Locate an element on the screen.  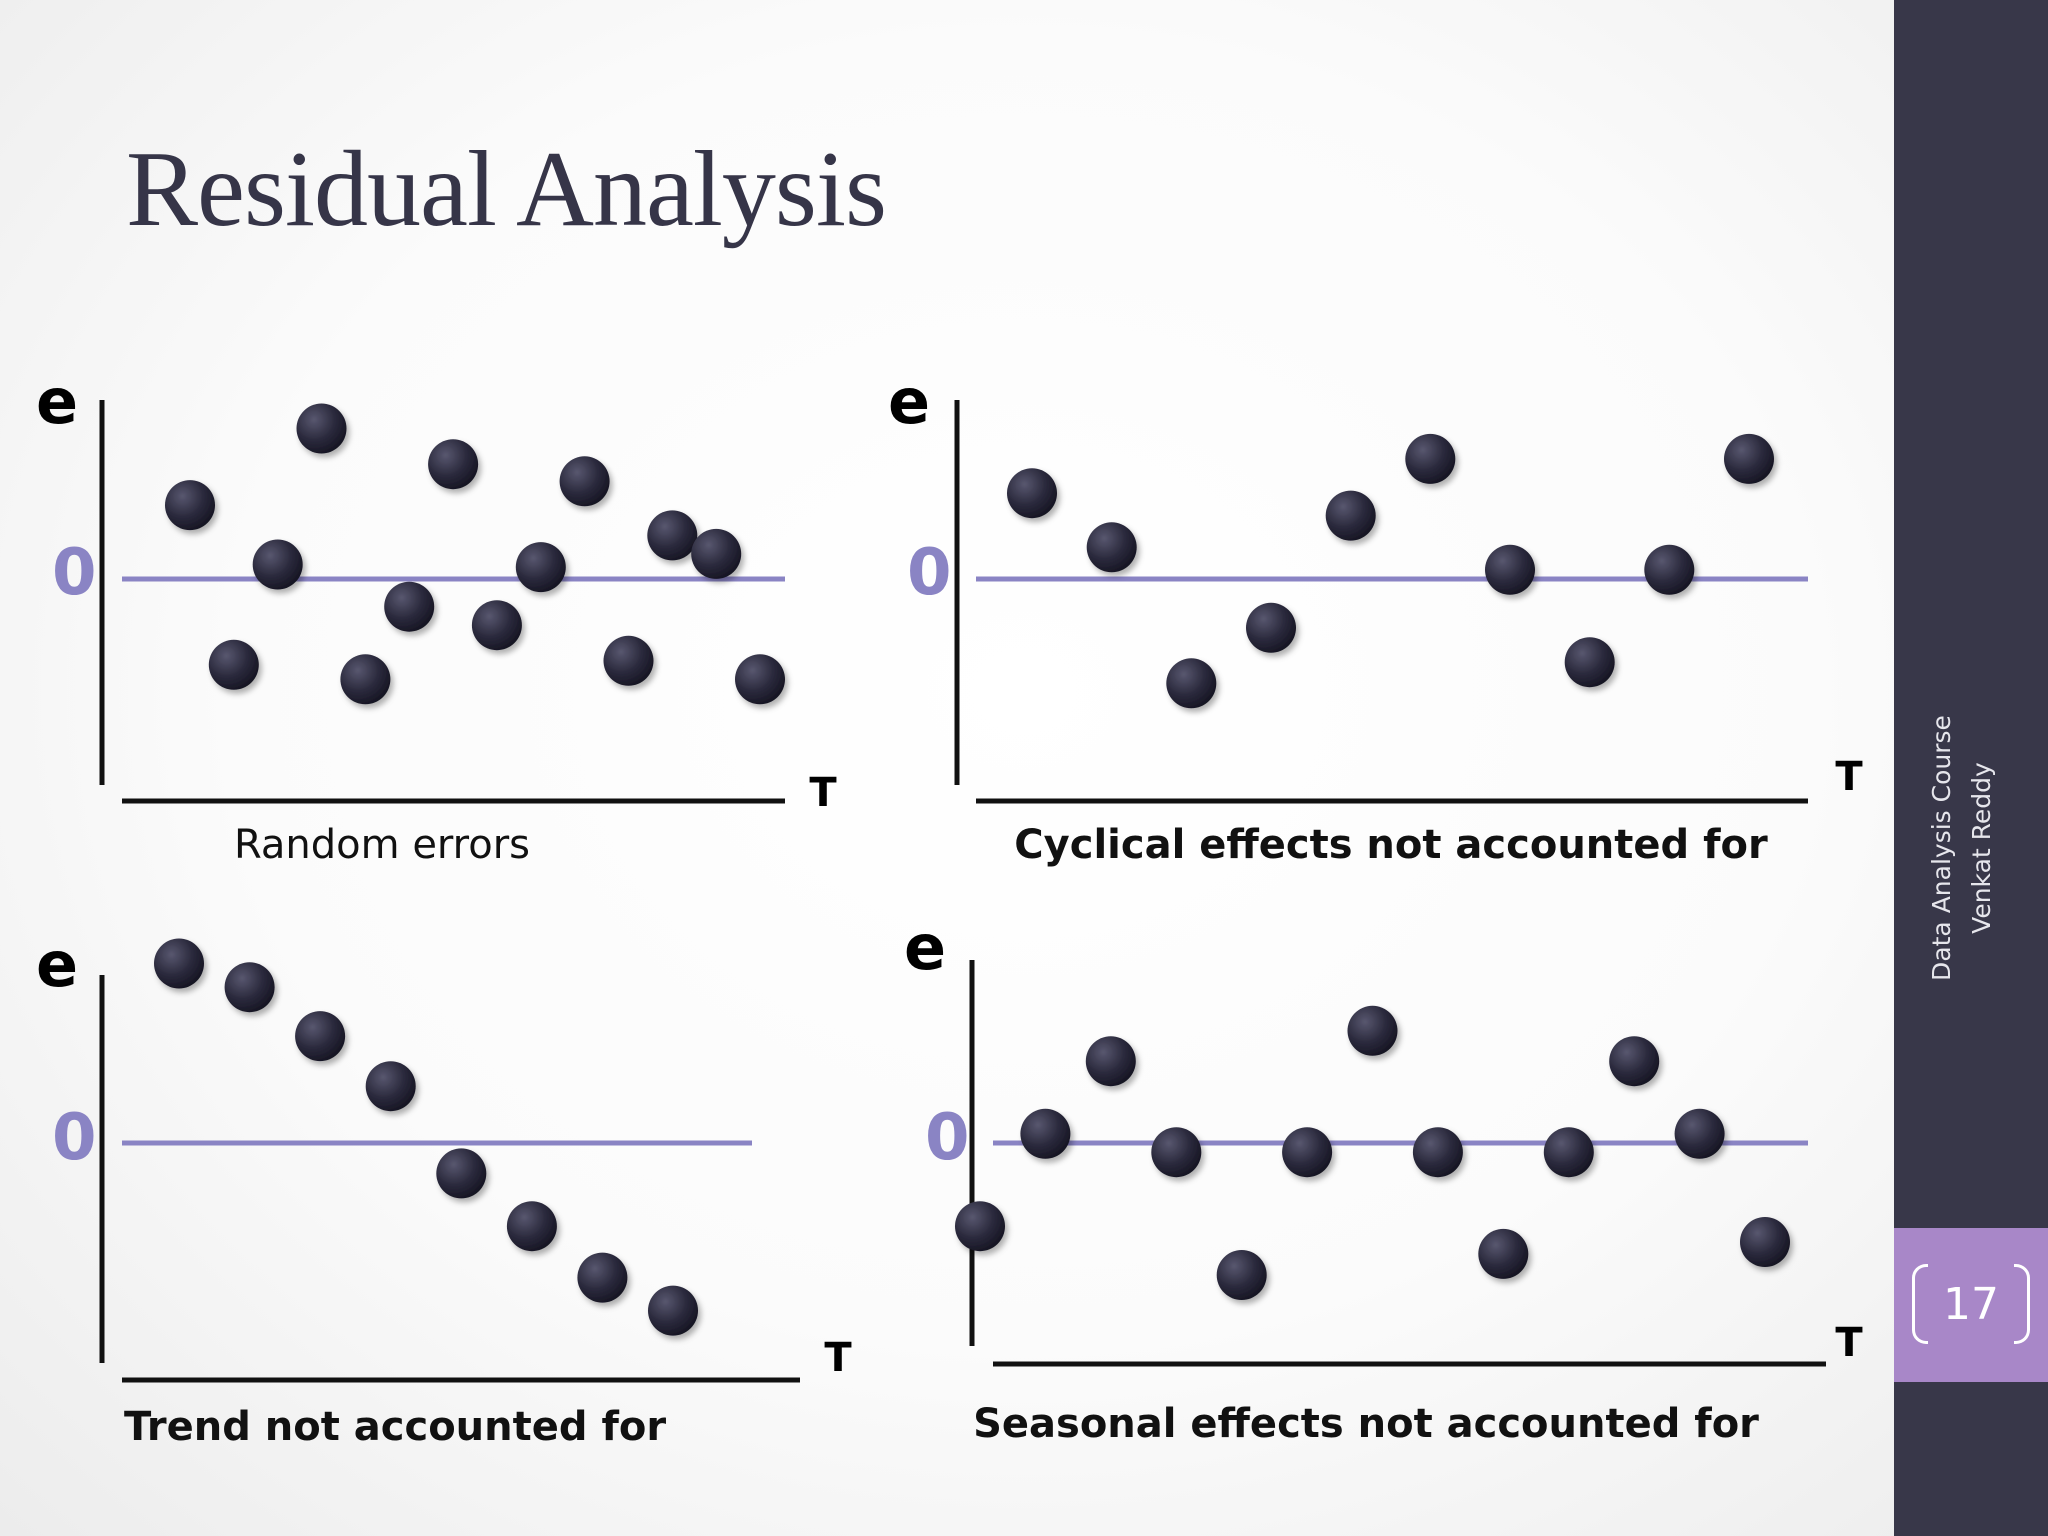
chart-caption: Cyclical effects not accounted for is located at coordinates (1391, 845).